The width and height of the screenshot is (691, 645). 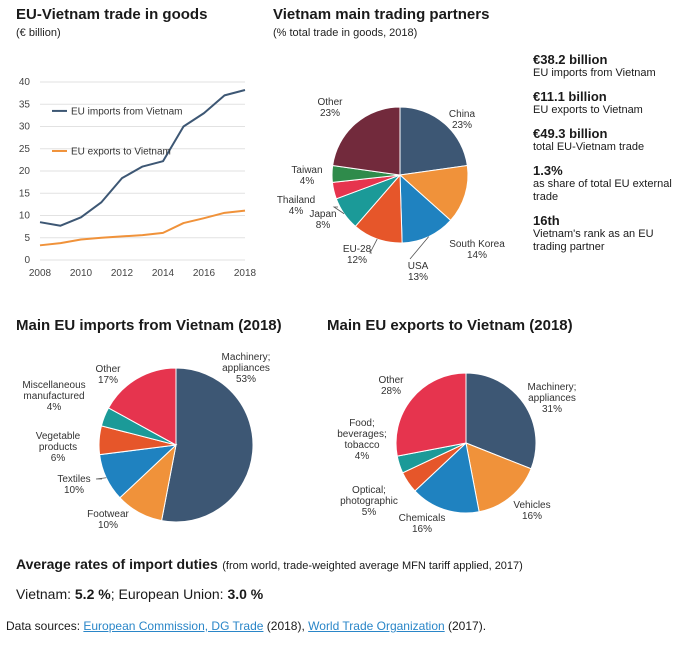 I want to click on stat-label: total EU-Vietnam trade, so click(x=589, y=147).